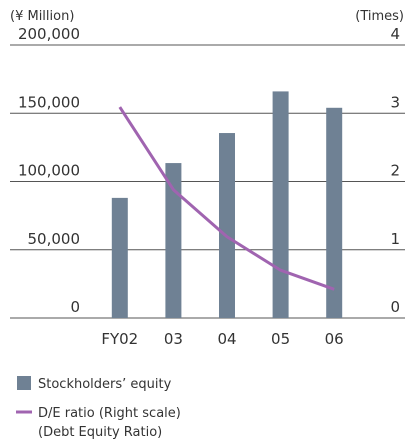  What do you see at coordinates (24, 383) in the screenshot?
I see `legend-swatch` at bounding box center [24, 383].